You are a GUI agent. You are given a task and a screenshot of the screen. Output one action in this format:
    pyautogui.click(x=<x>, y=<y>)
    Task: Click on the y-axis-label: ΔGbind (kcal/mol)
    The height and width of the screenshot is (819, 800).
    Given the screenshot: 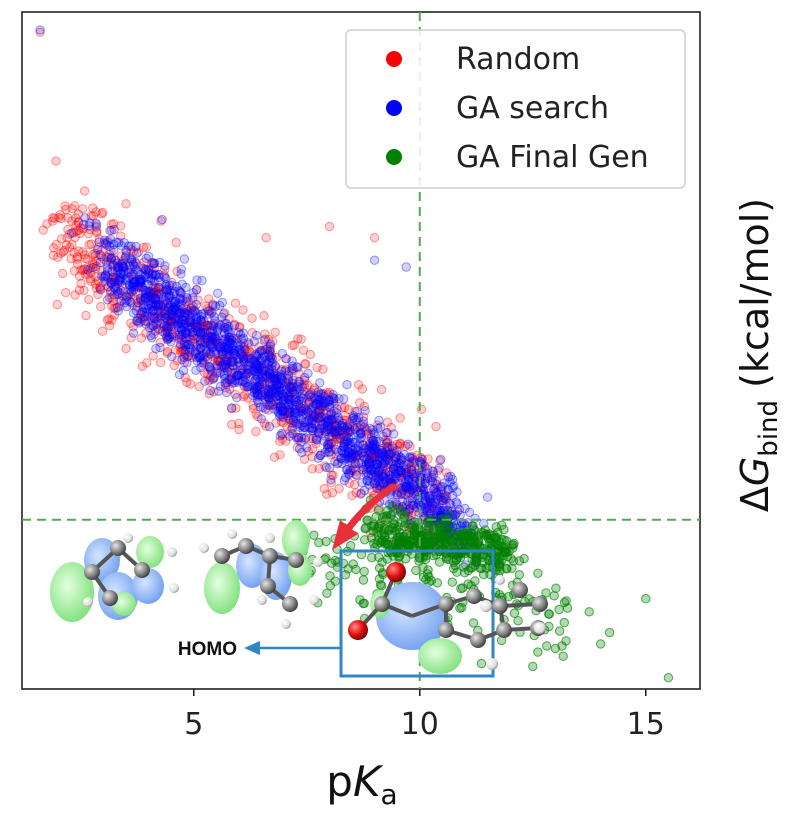 What is the action you would take?
    pyautogui.click(x=758, y=355)
    